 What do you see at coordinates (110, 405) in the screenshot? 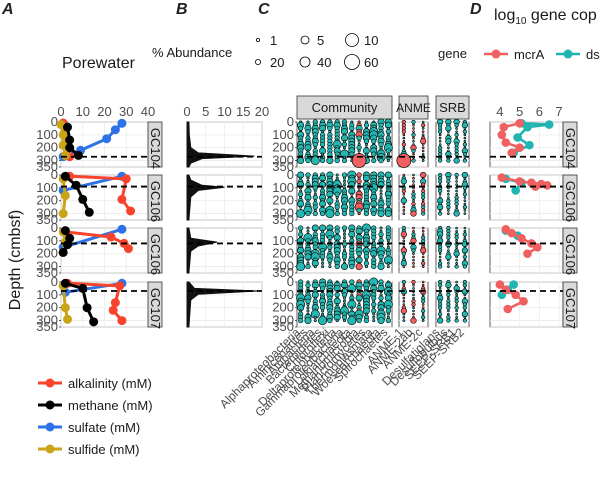
I see `legend-methane-label: methane (mM)` at bounding box center [110, 405].